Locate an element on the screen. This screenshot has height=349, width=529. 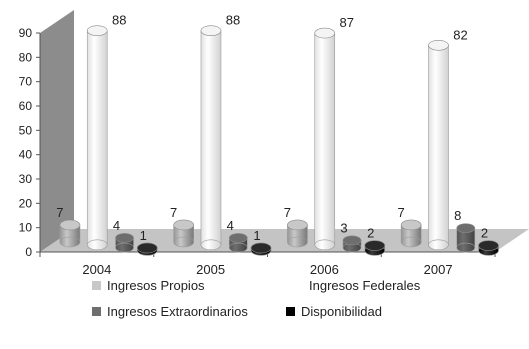
data-label: 87 is located at coordinates (346, 22).